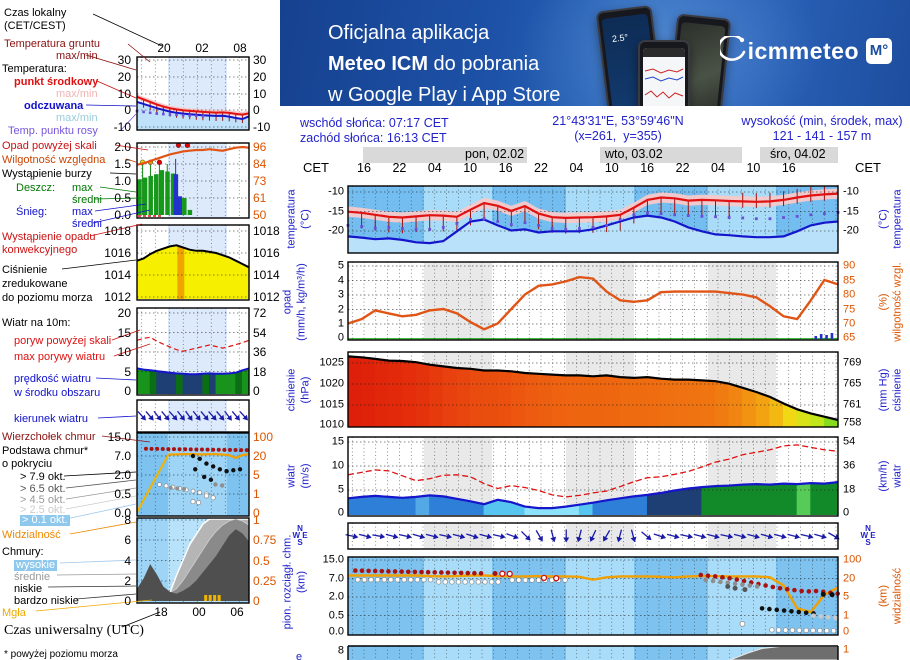 This screenshot has width=910, height=660. Describe the element at coordinates (883, 302) in the screenshot. I see `axis-title-right_hum_u: (%)` at that location.